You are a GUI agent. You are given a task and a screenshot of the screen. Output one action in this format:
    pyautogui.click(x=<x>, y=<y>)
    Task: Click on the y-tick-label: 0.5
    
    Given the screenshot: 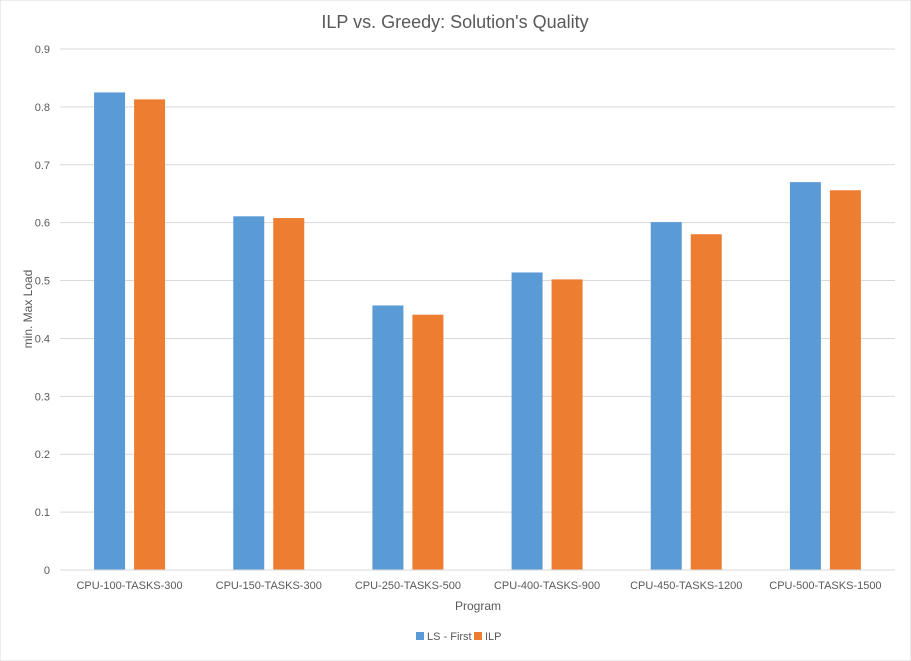 What is the action you would take?
    pyautogui.click(x=42, y=282)
    